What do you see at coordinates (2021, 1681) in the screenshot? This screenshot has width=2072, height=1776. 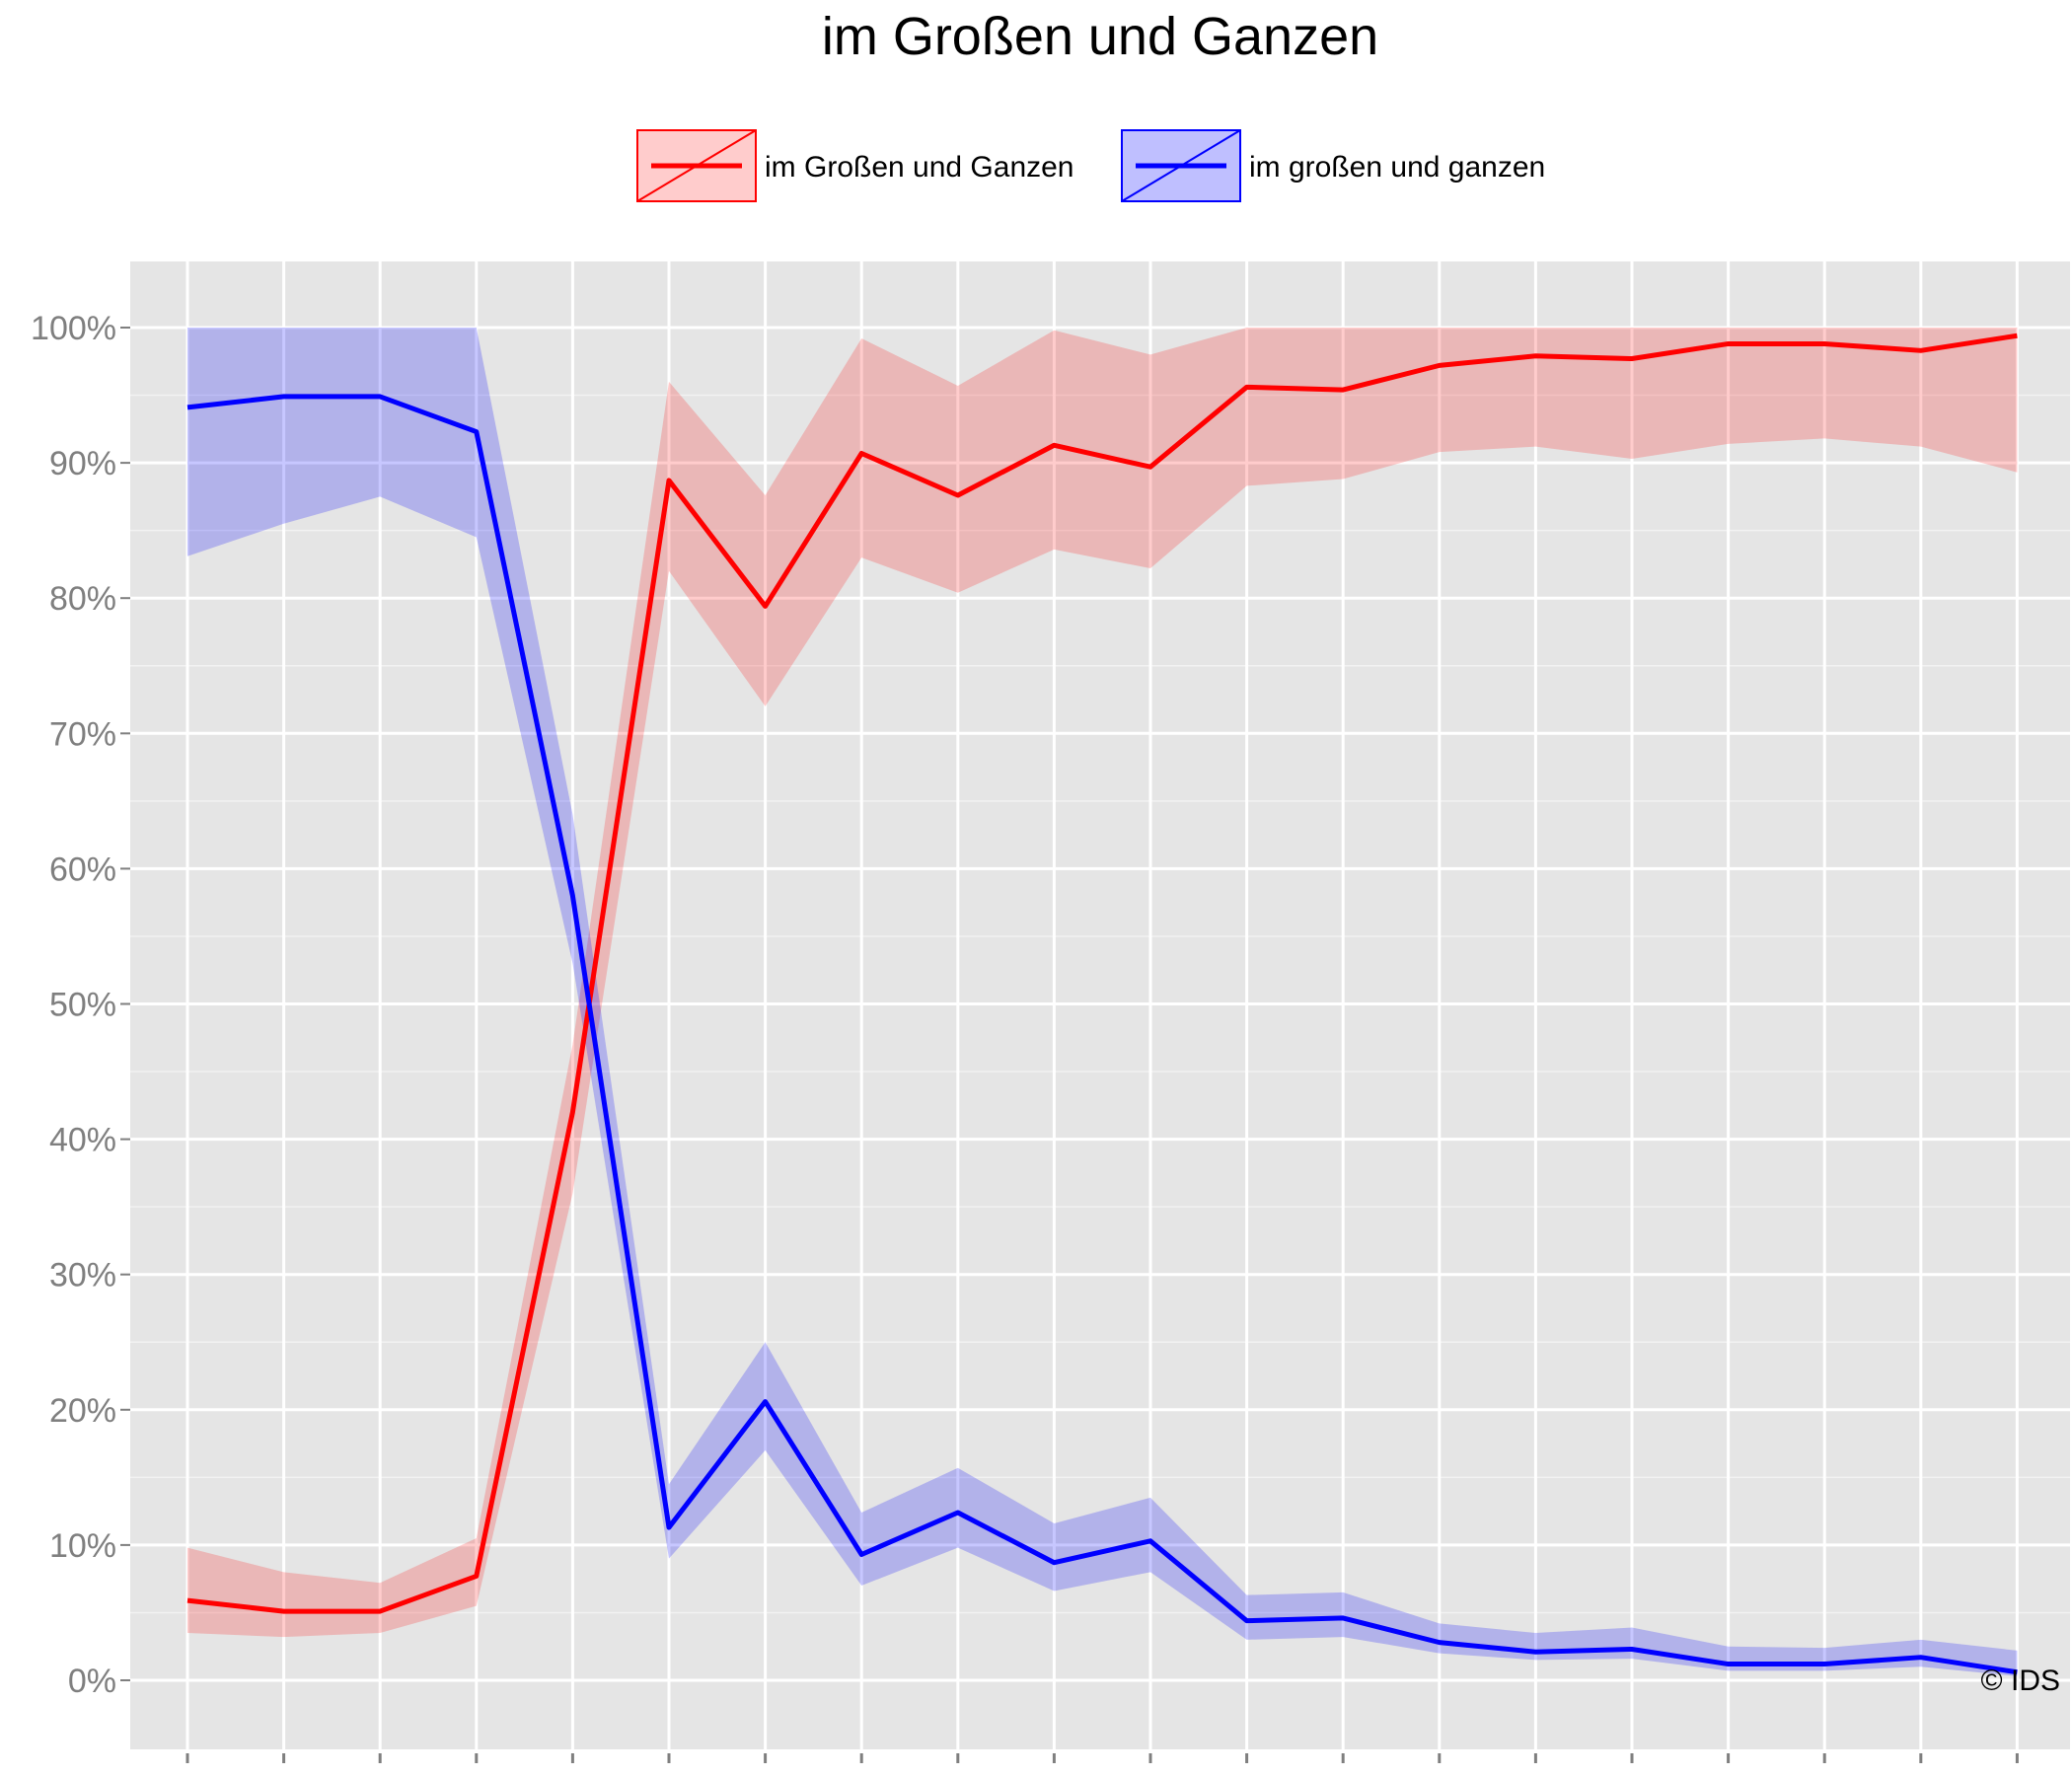 I see `credit-label: © IDS` at bounding box center [2021, 1681].